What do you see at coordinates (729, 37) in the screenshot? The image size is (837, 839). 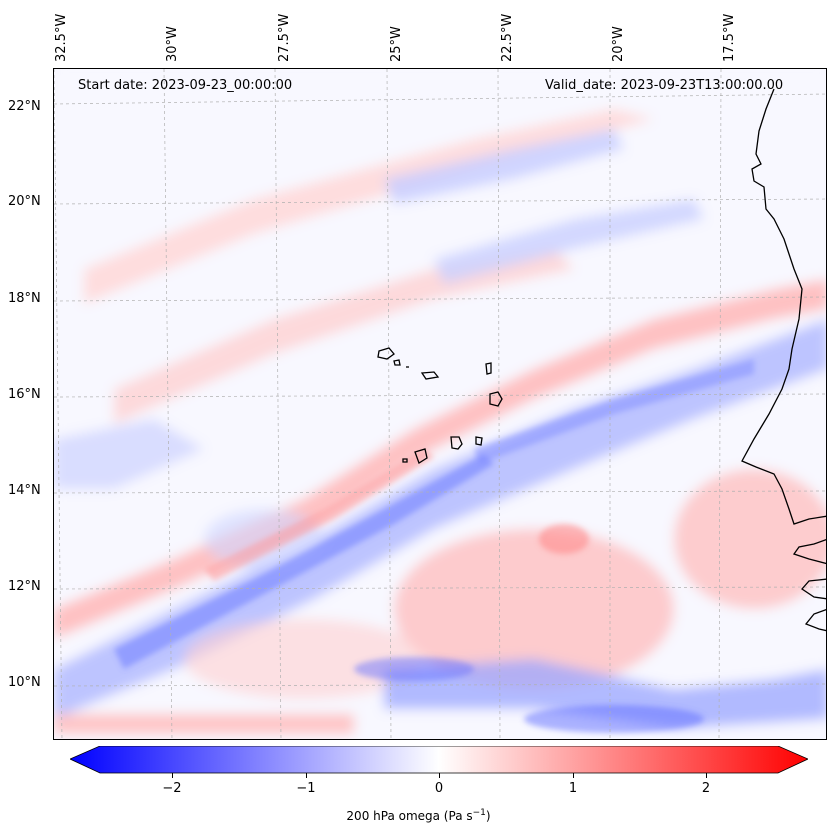 I see `lon-label-17-5w: 17.5°W` at bounding box center [729, 37].